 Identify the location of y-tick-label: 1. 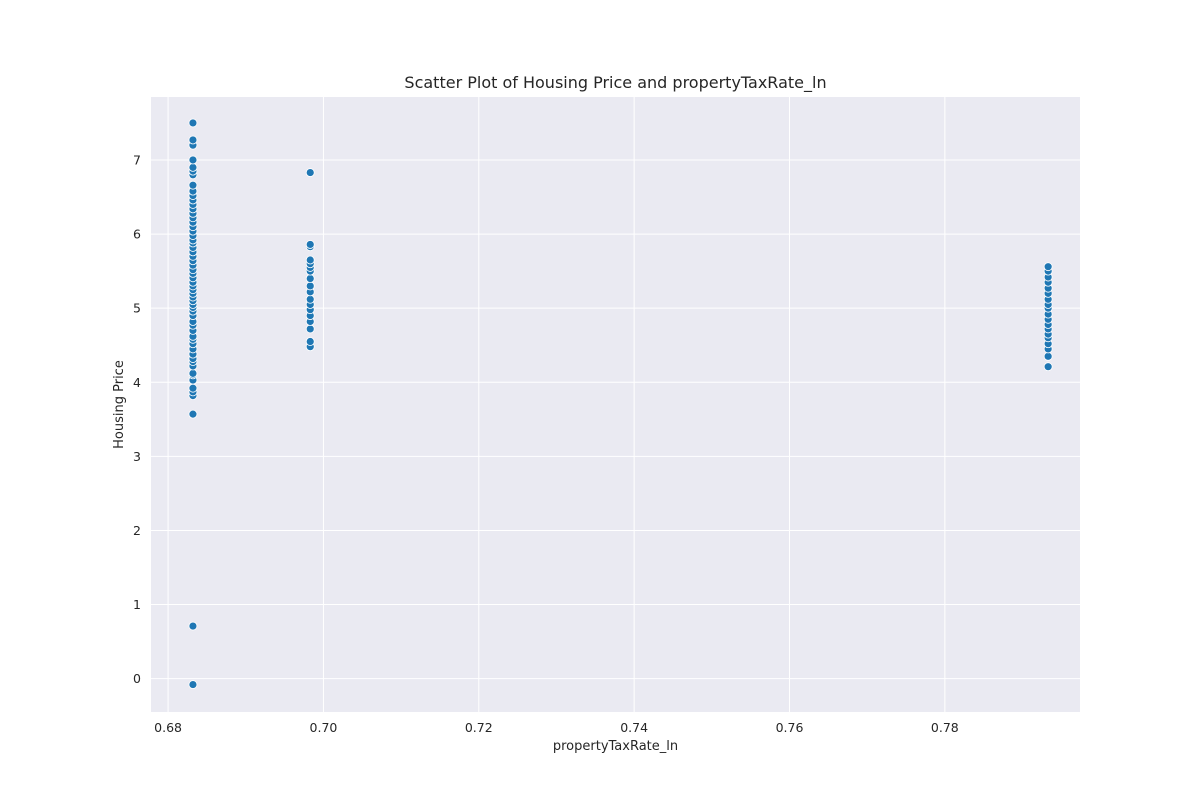
(137, 604).